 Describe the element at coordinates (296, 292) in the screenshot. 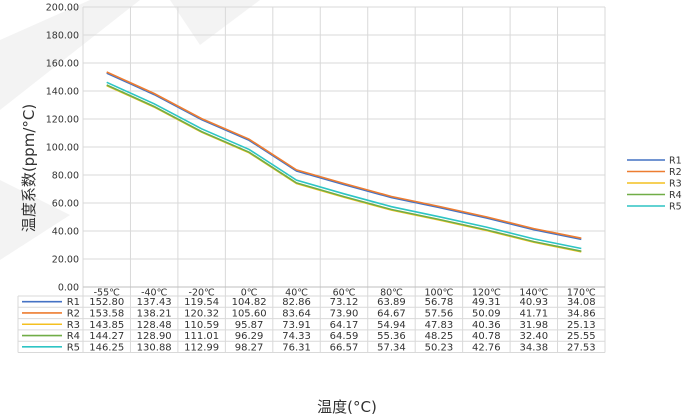

I see `x-tick-label: 40℃` at that location.